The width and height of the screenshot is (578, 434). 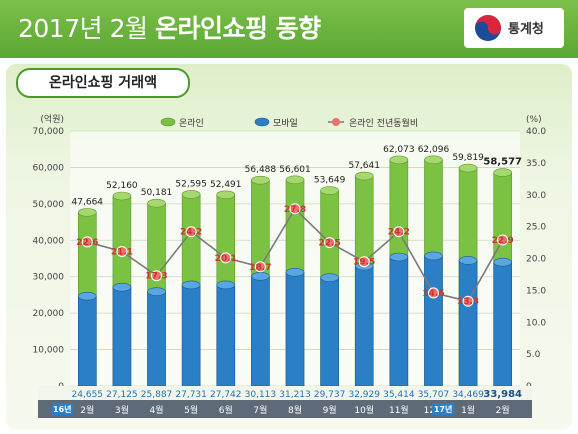 I want to click on title-date: 2017년 2월, so click(x=83, y=28).